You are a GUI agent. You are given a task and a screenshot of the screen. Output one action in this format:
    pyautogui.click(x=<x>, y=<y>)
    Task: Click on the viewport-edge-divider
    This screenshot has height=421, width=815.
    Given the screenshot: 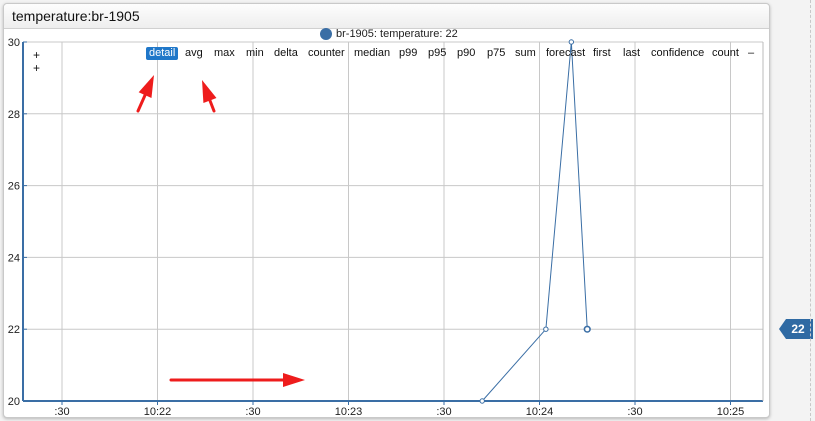 What is the action you would take?
    pyautogui.click(x=810, y=210)
    